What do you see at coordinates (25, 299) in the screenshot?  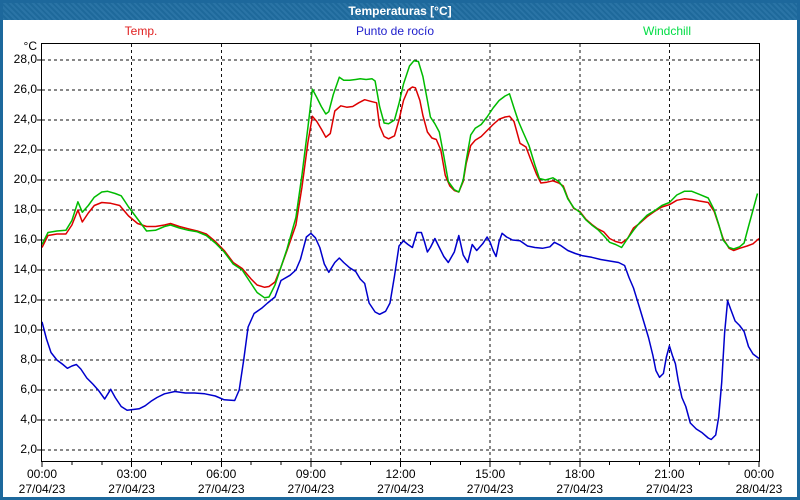 I see `y-tick-label: 12,0` at bounding box center [25, 299].